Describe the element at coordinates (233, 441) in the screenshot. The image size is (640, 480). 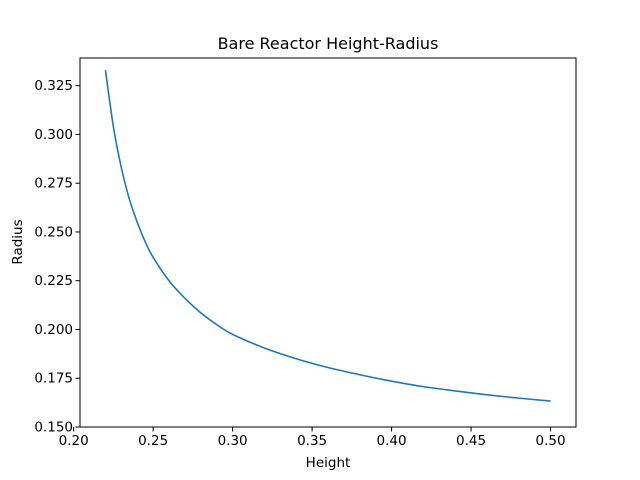
I see `x-tick-label: 0.30` at that location.